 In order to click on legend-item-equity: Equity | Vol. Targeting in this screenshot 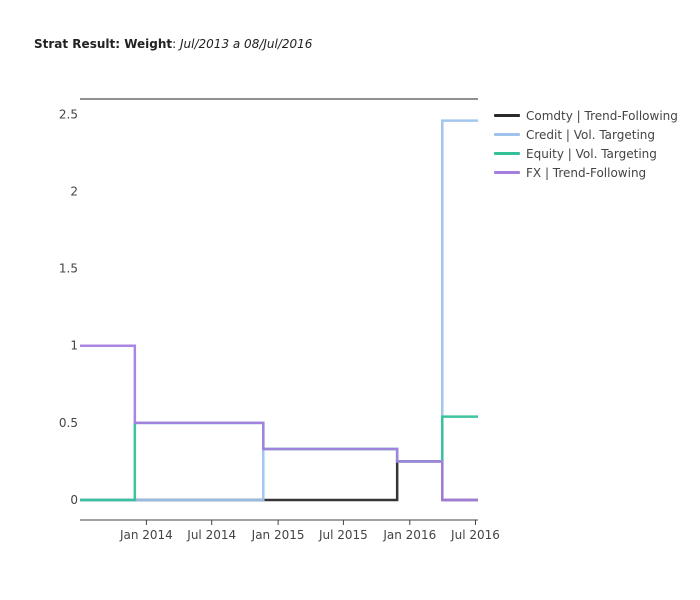, I will do `click(586, 153)`.